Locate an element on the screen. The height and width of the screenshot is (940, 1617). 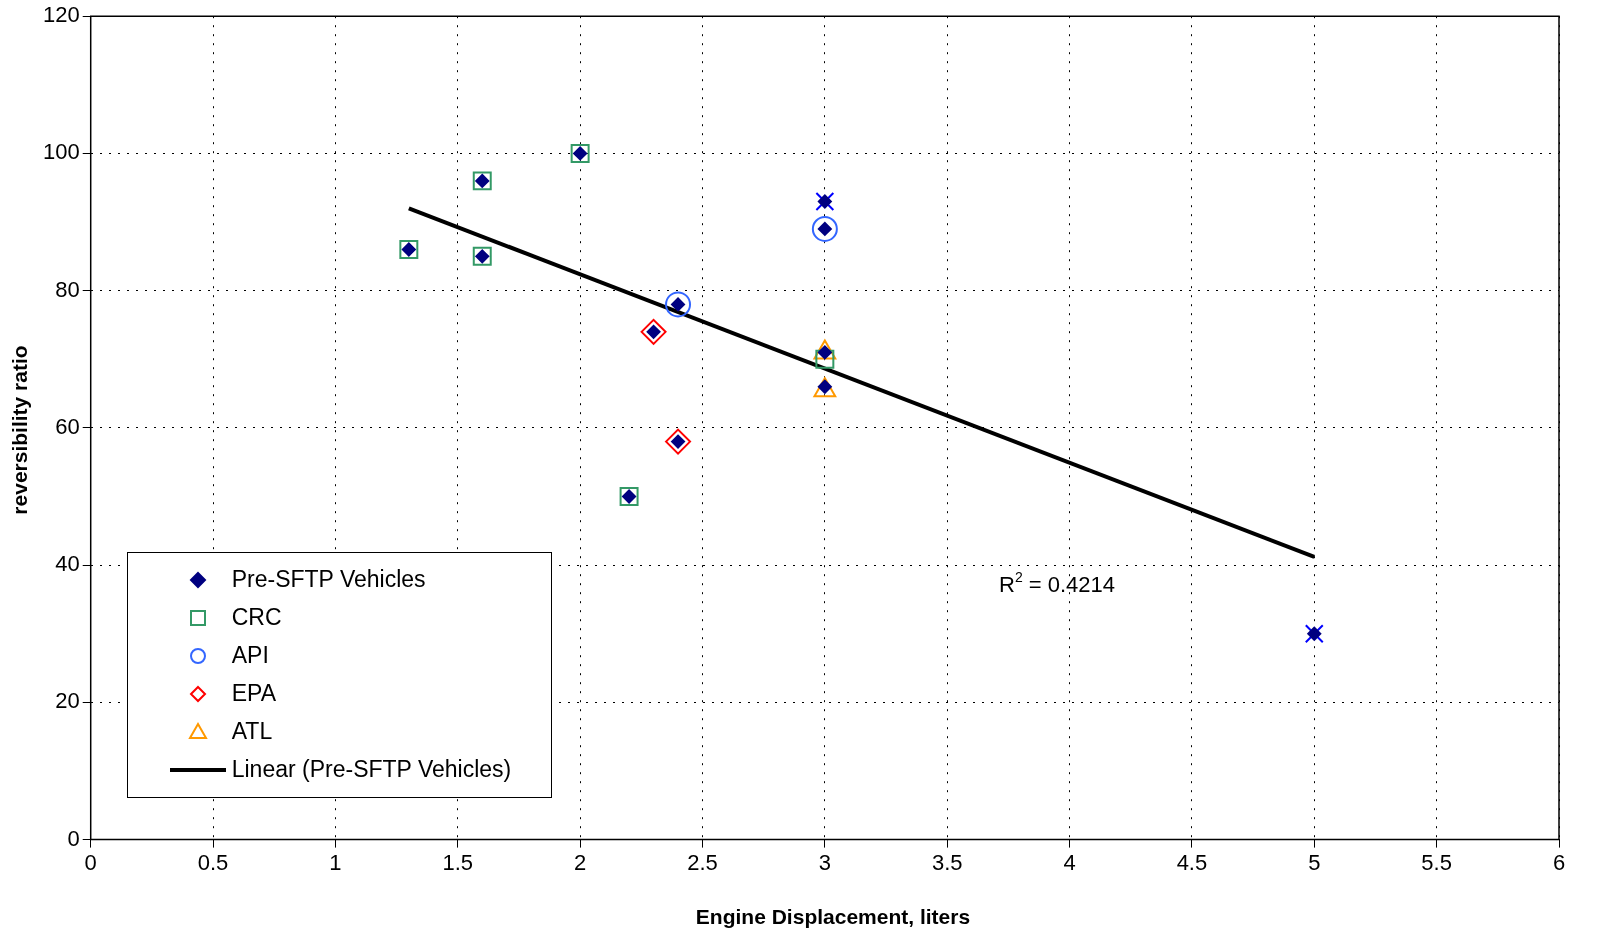
x-tick-label: 5.5 is located at coordinates (1436, 862).